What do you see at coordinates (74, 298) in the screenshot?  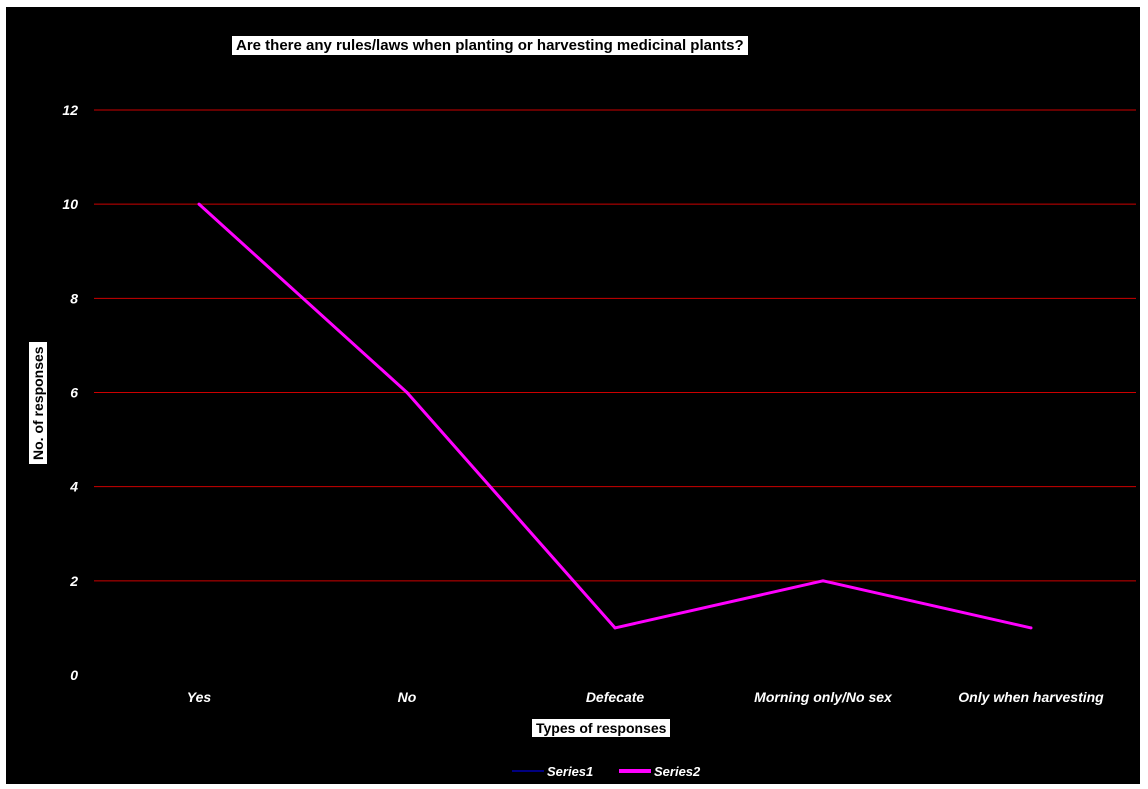 I see `y-tick-label: 8` at bounding box center [74, 298].